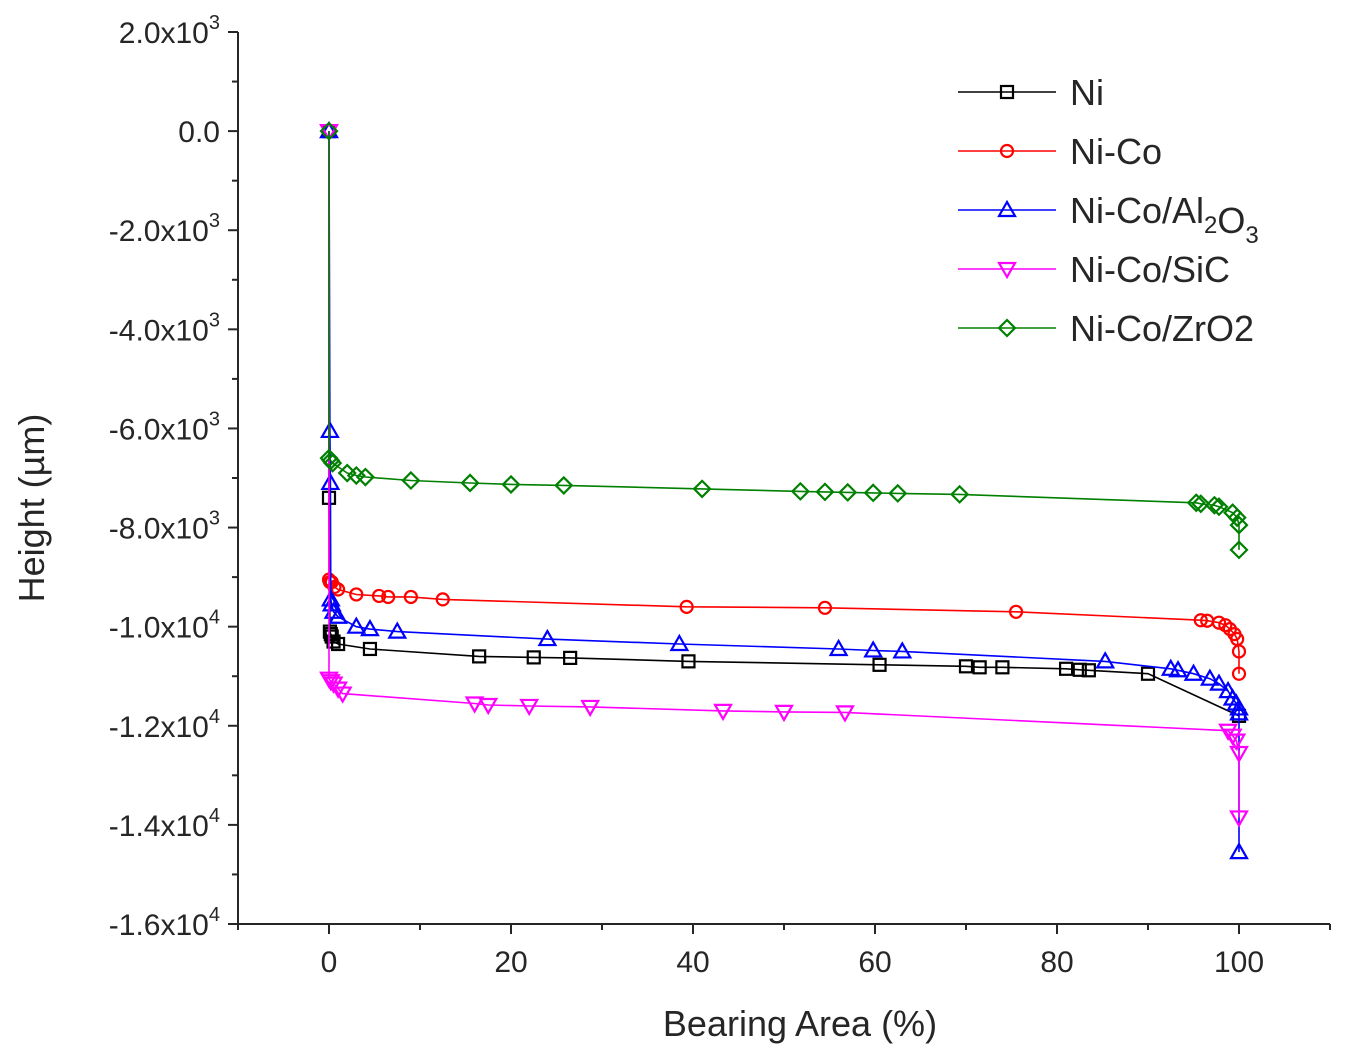 The width and height of the screenshot is (1346, 1062). Describe the element at coordinates (164, 824) in the screenshot. I see `y-tick-label: -1.4x10⁴` at that location.